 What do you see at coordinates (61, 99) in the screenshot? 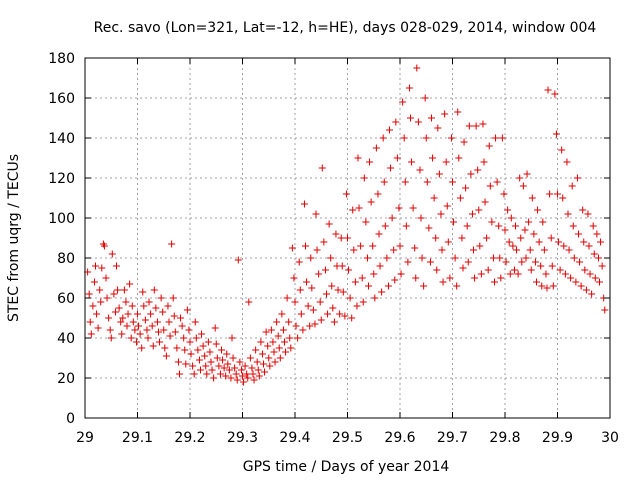
I see `y-tick-label: 160` at bounding box center [61, 99].